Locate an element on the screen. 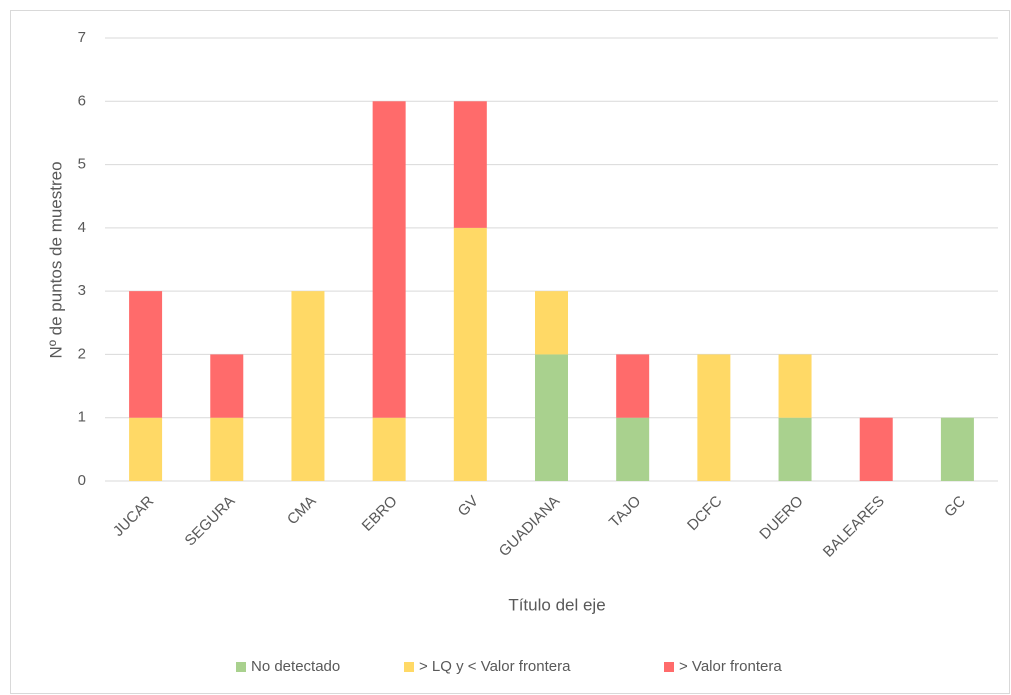 This screenshot has width=1011, height=695. y-tick-label: 3 is located at coordinates (82, 290).